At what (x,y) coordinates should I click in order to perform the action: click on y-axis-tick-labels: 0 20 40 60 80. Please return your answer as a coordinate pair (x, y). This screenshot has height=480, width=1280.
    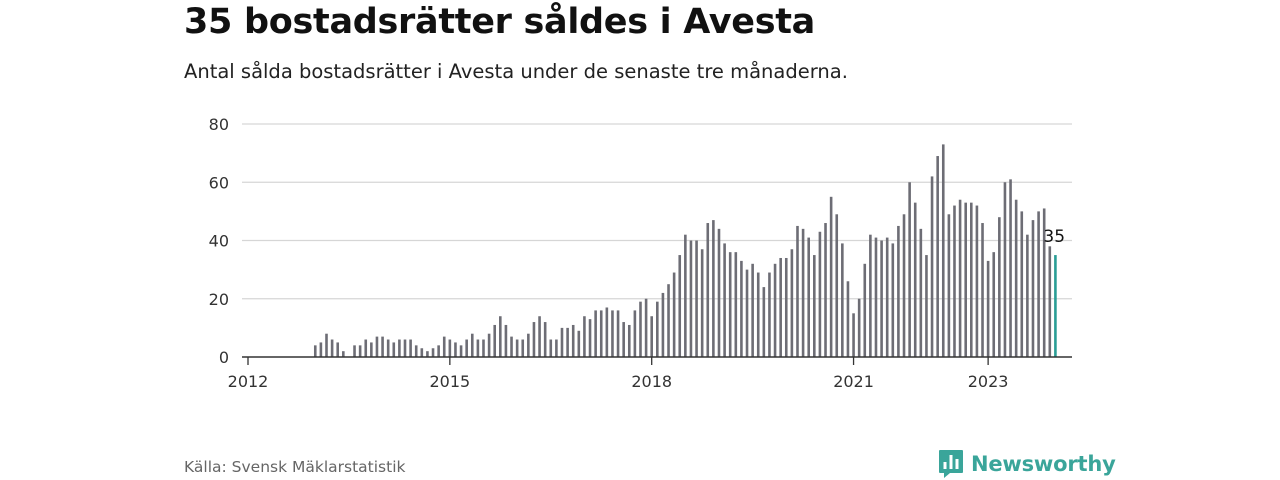
    Looking at the image, I should click on (219, 241).